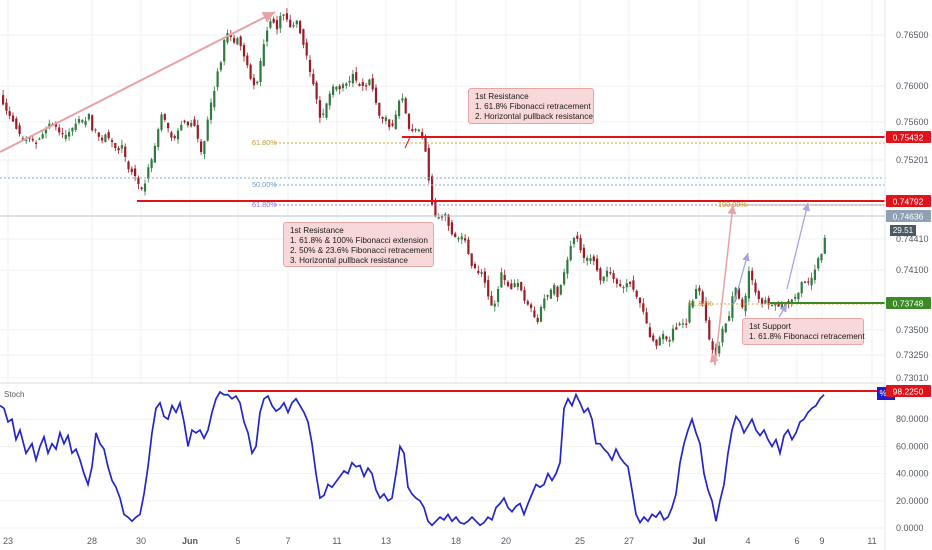  What do you see at coordinates (698, 541) in the screenshot?
I see `x-tick-label: Jul` at bounding box center [698, 541].